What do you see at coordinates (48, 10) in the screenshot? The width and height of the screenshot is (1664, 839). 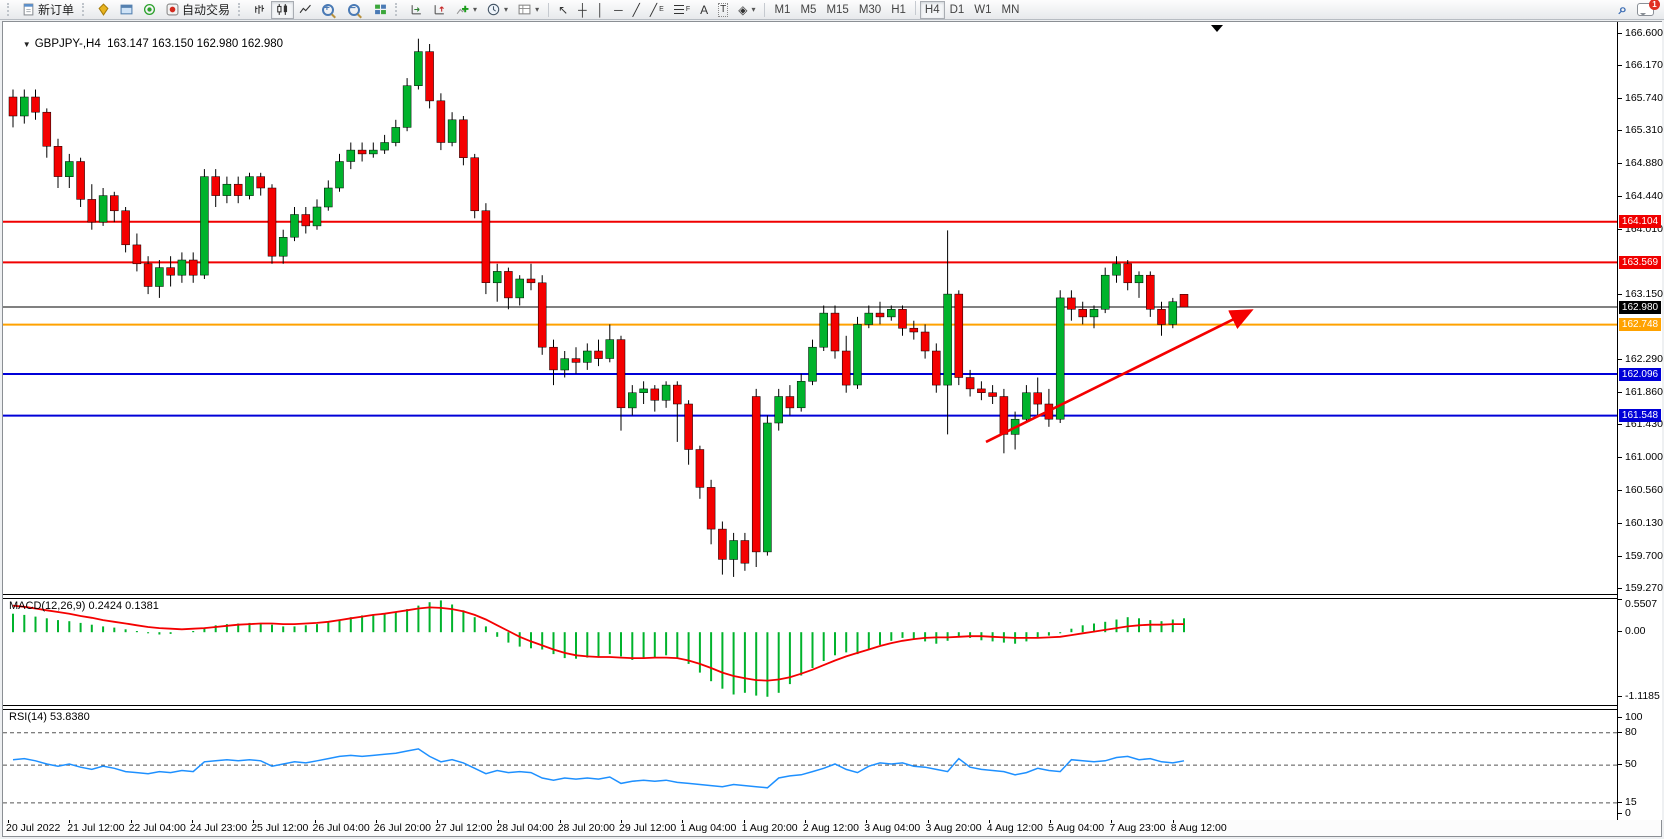 I see `new-order-button: 新订单` at bounding box center [48, 10].